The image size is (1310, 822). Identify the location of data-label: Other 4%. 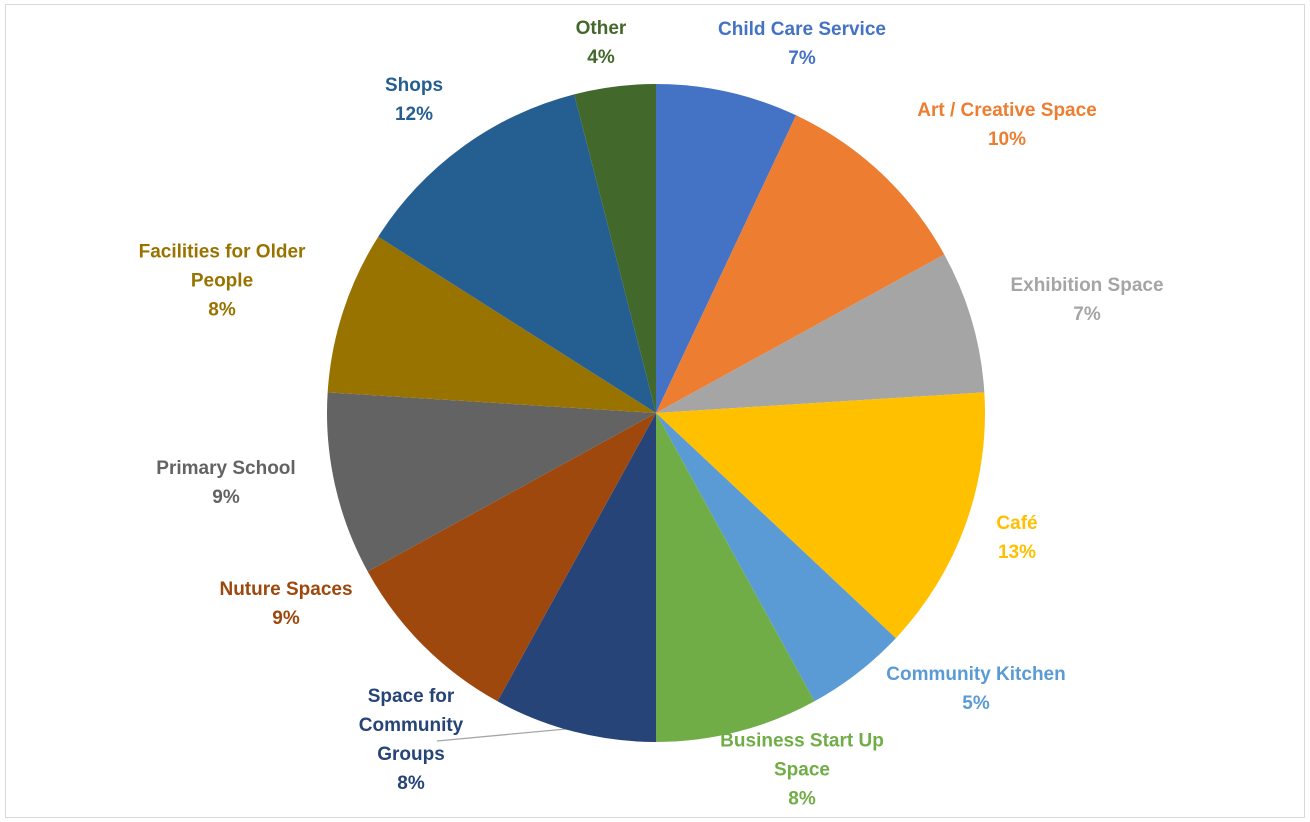
(601, 43).